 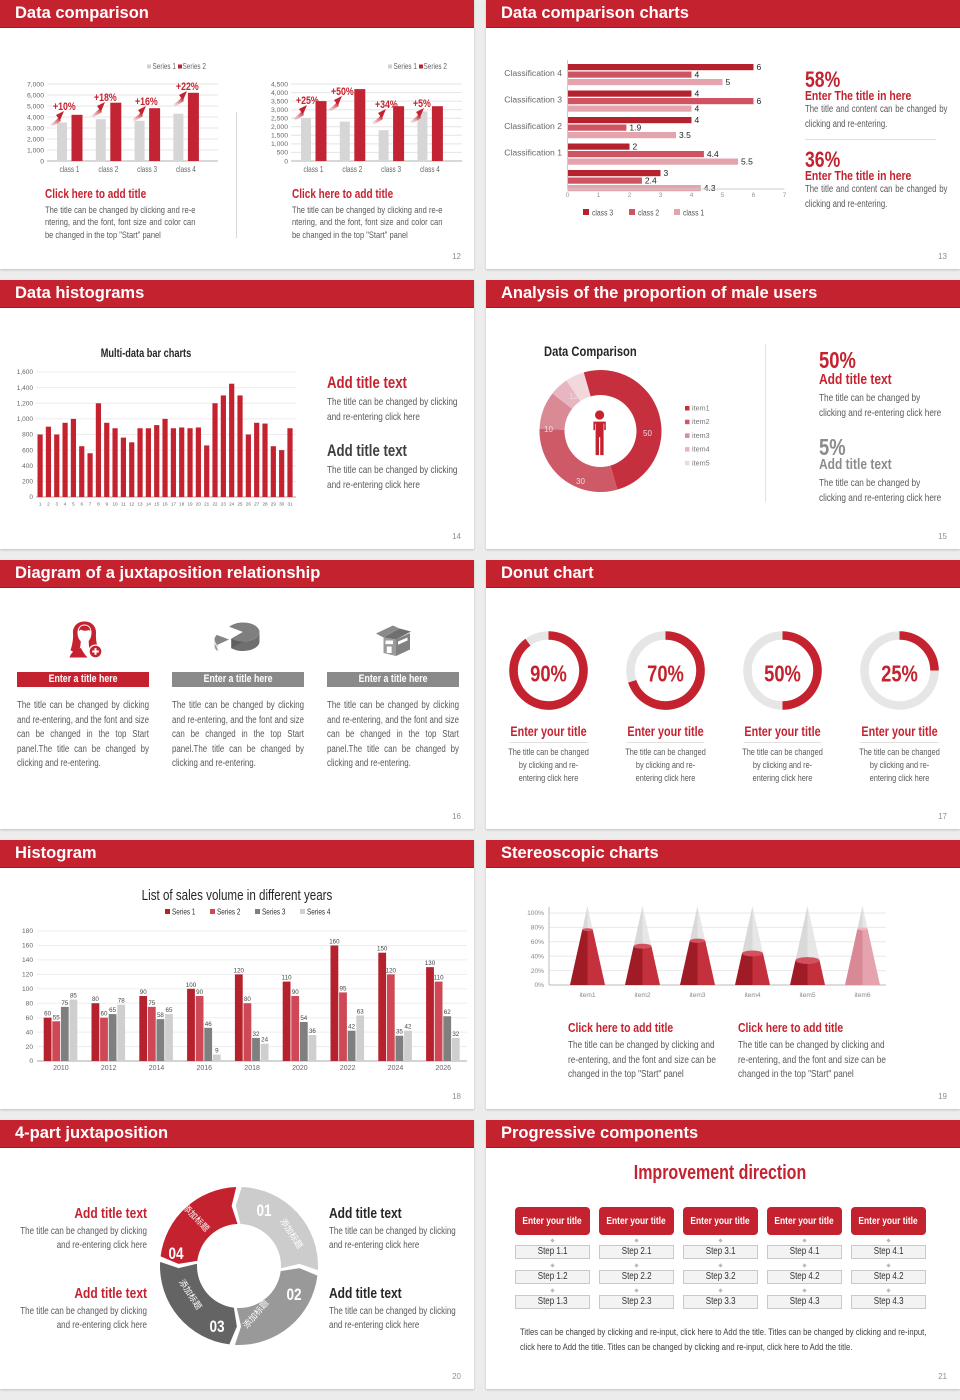 I want to click on svg-text: 1.9, so click(x=635, y=127).